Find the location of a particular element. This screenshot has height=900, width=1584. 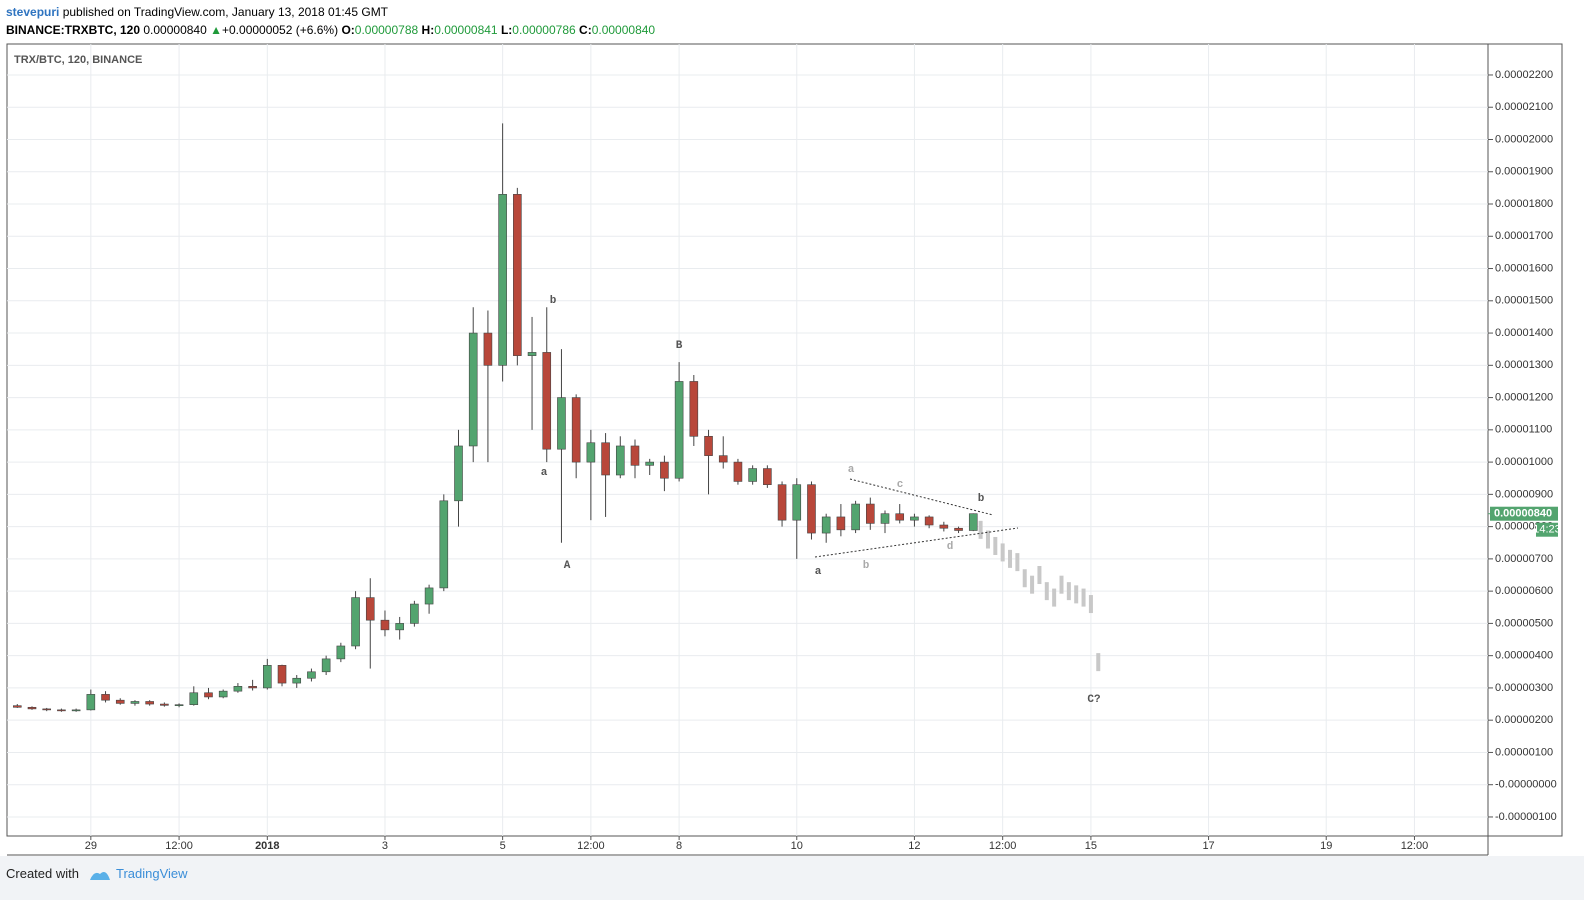

annotation: a is located at coordinates (851, 470).